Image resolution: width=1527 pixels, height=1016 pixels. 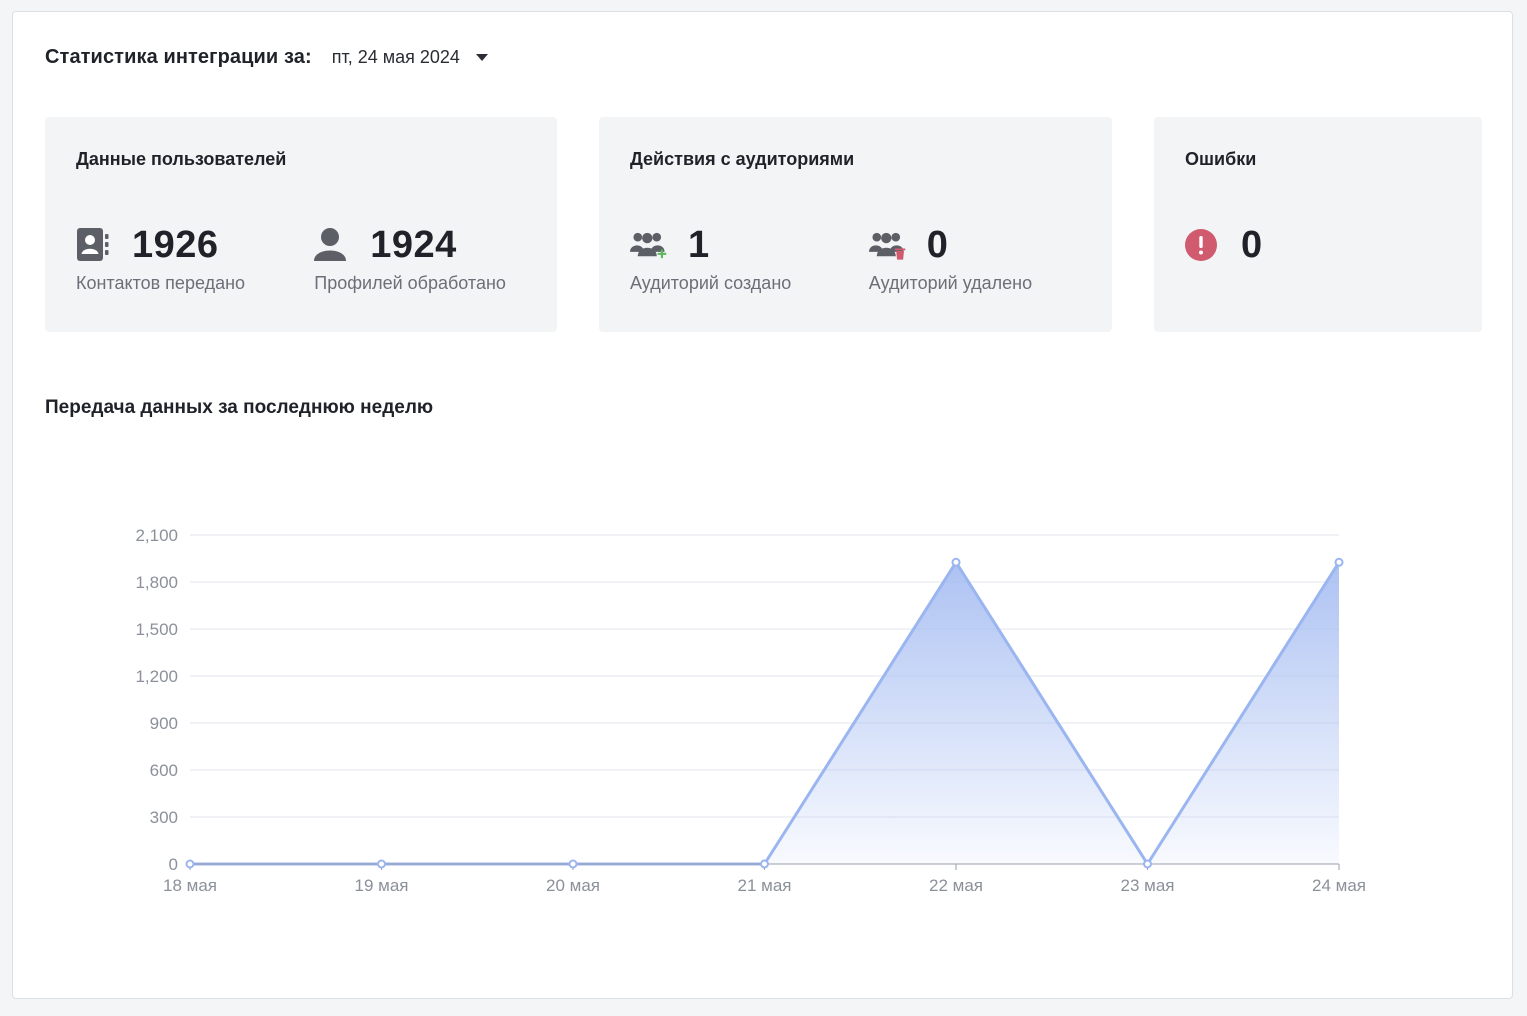 What do you see at coordinates (175, 244) in the screenshot?
I see `contacts-sent-value: 1926` at bounding box center [175, 244].